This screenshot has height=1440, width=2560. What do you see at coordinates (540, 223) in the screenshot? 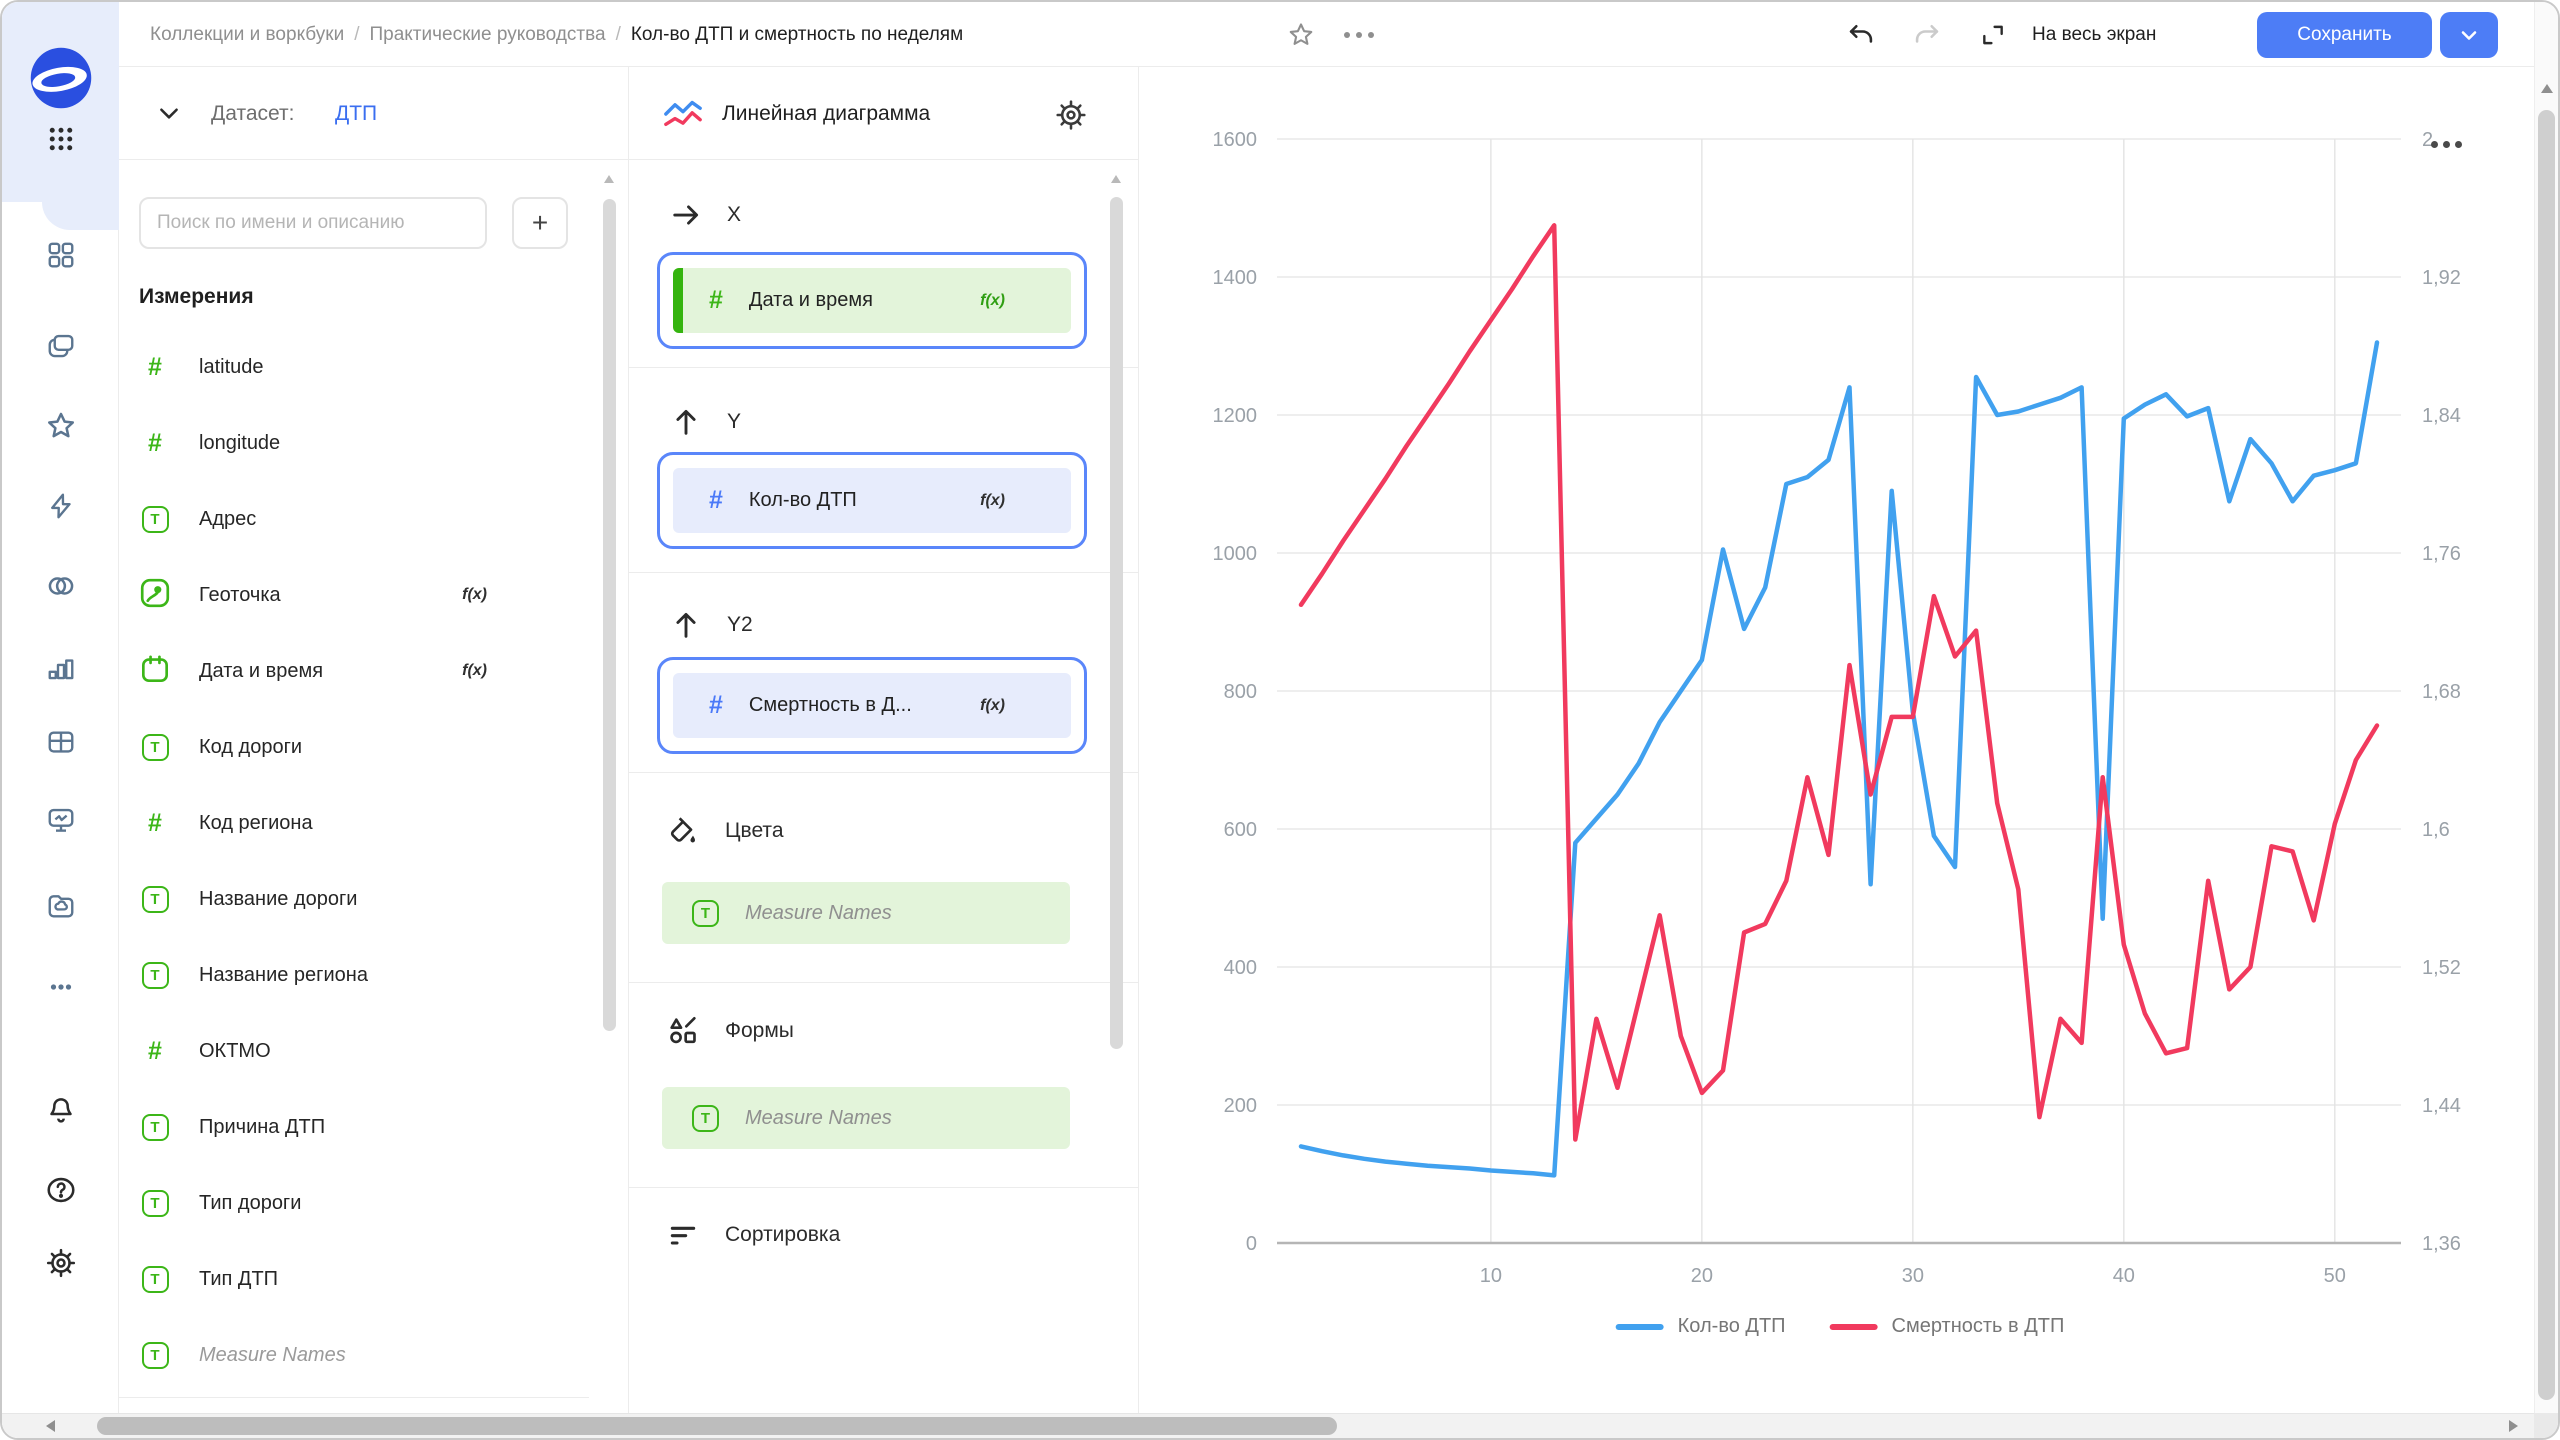
I see `add-field-button: +` at bounding box center [540, 223].